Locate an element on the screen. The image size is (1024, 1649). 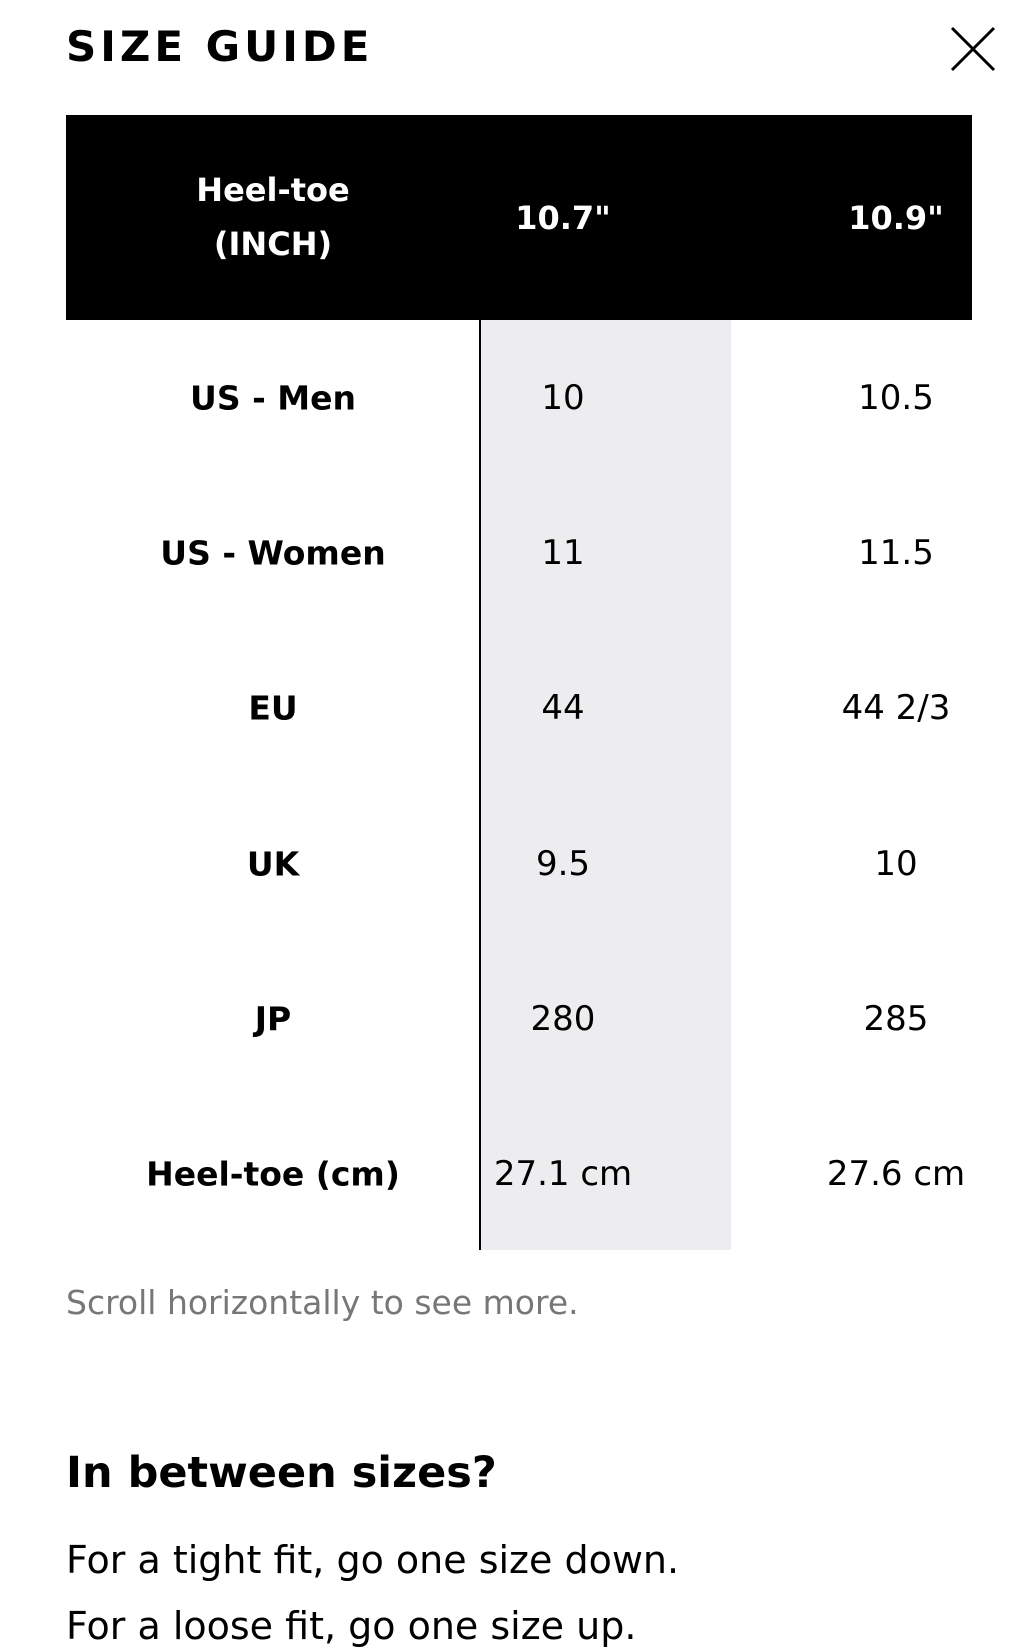
cell-value: 11 is located at coordinates (563, 553).